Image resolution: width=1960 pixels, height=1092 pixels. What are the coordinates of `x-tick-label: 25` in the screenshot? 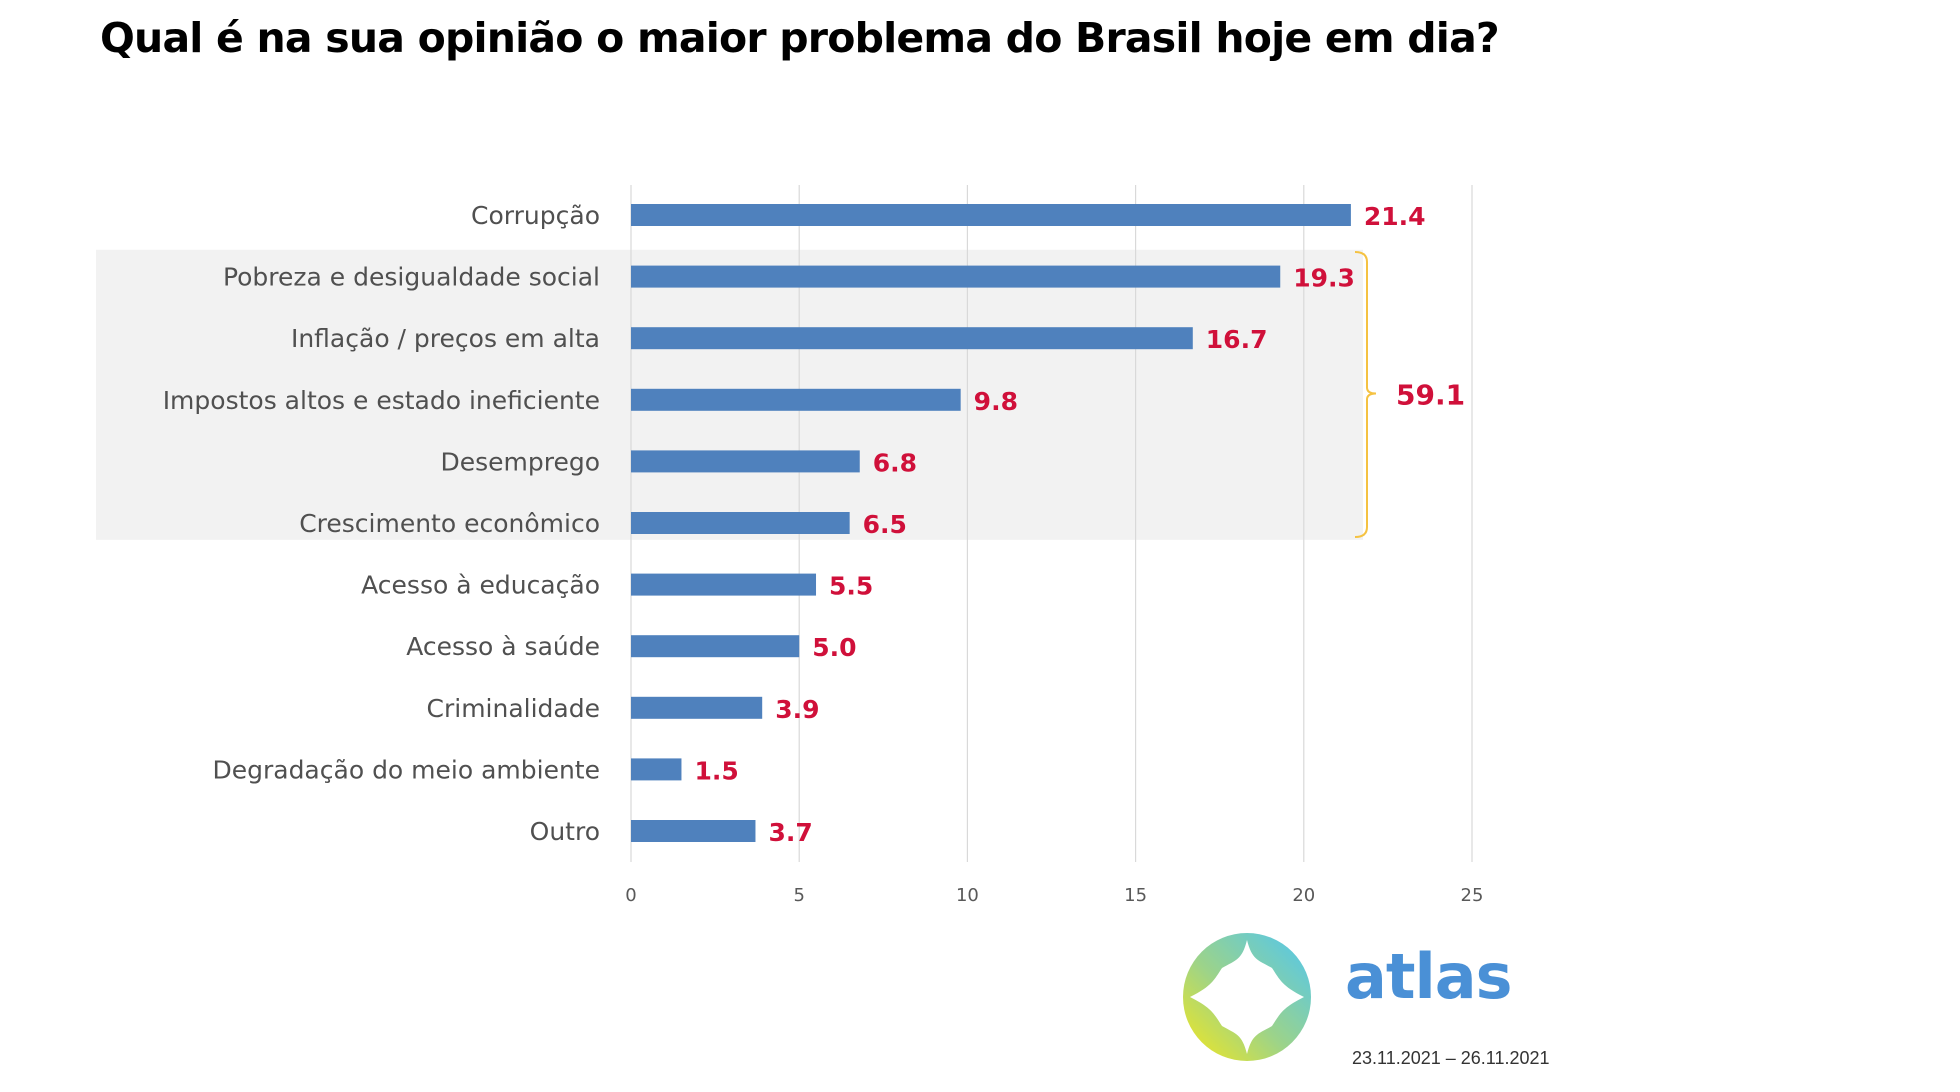 It's located at (1472, 895).